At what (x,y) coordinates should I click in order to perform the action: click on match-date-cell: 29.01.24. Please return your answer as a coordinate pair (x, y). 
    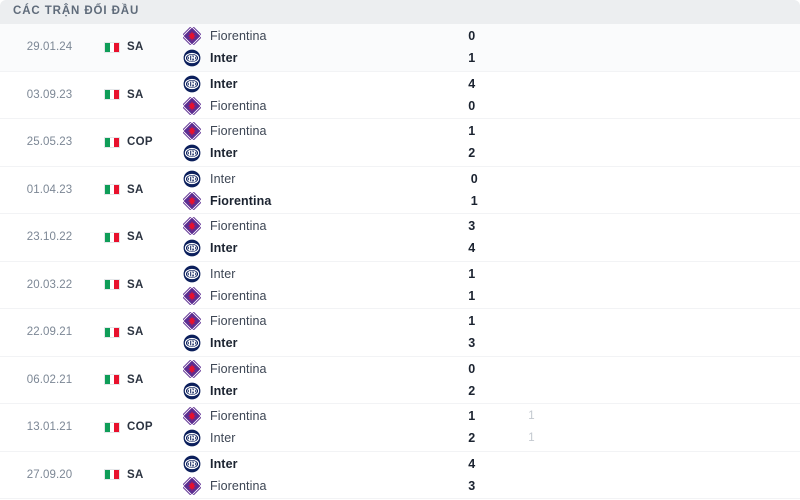
    Looking at the image, I should click on (47, 47).